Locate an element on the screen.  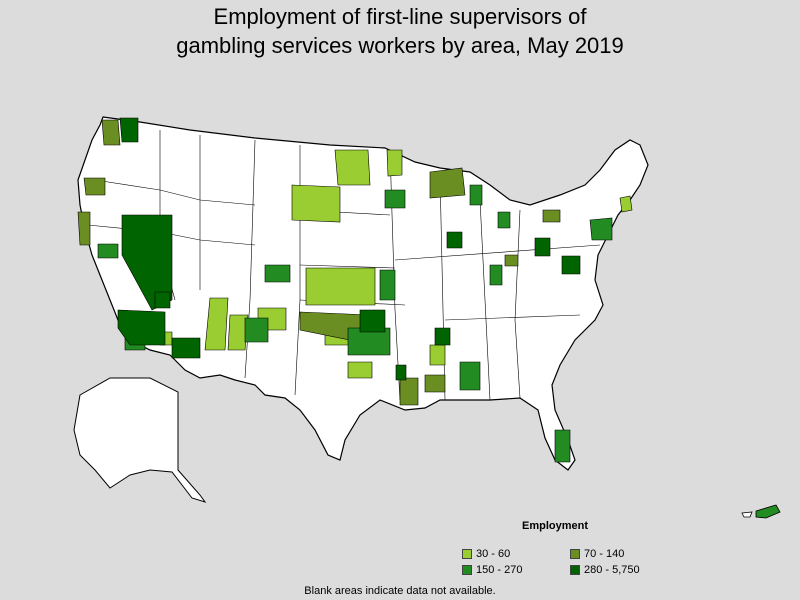
legend-item-280-5750: 280 - 5,750 is located at coordinates (620, 570).